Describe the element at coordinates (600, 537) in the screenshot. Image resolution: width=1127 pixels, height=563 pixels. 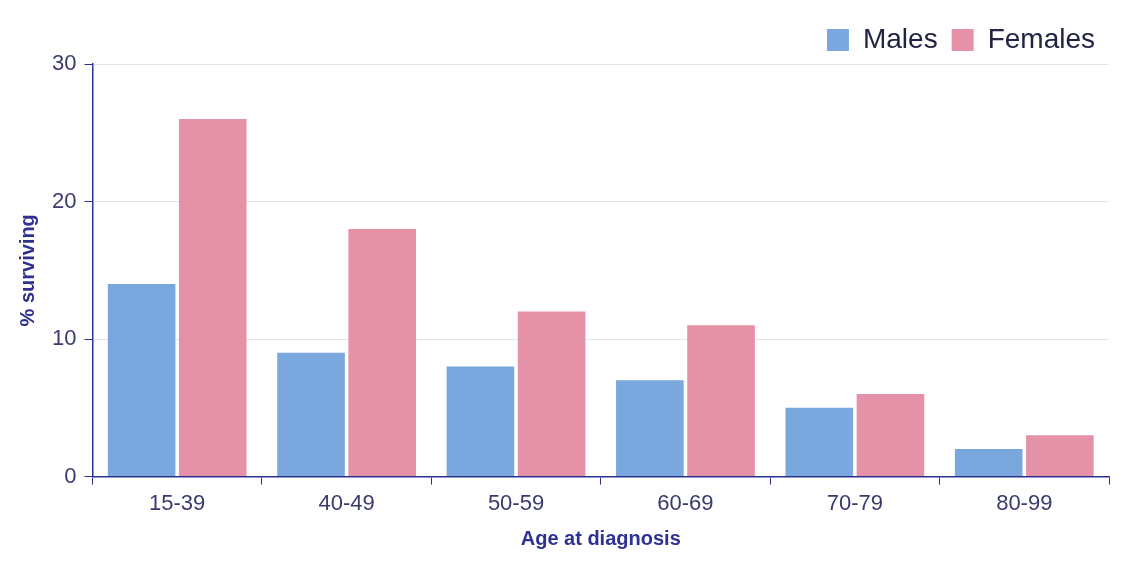
I see `x-axis-title: Age at diagnosis` at that location.